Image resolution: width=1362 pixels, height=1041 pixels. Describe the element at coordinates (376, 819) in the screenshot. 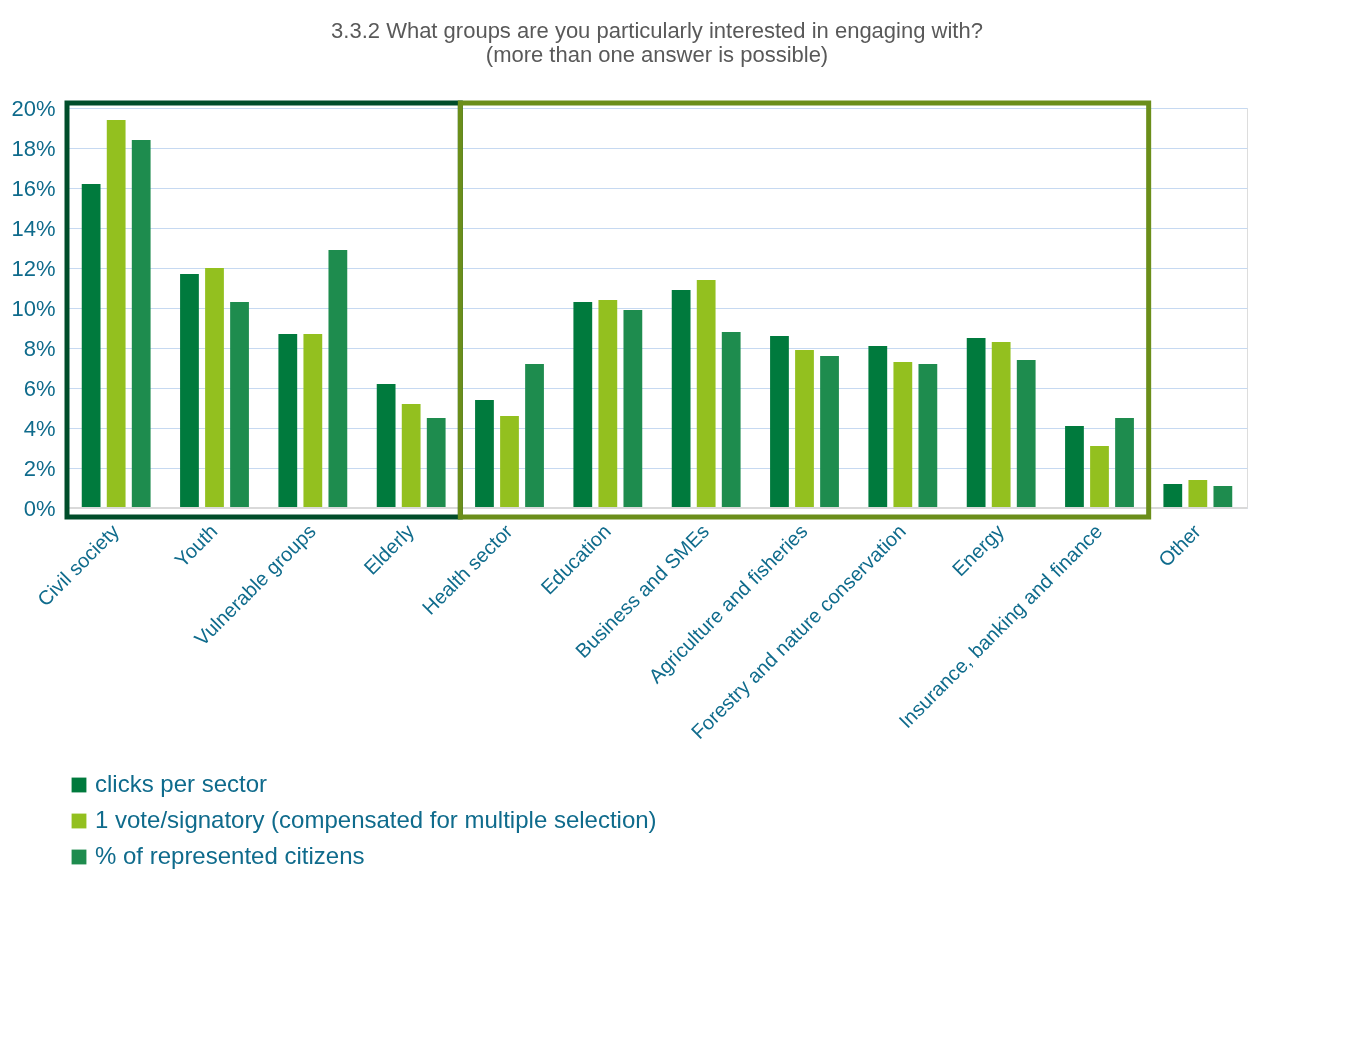

I see `legend-label: 1 vote/signatory (compensated for multiple selection)` at that location.